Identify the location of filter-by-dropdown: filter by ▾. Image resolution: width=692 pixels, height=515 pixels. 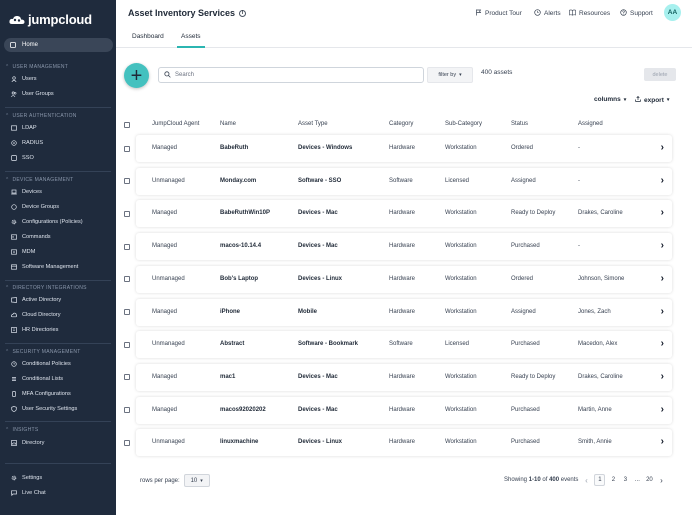
(450, 75).